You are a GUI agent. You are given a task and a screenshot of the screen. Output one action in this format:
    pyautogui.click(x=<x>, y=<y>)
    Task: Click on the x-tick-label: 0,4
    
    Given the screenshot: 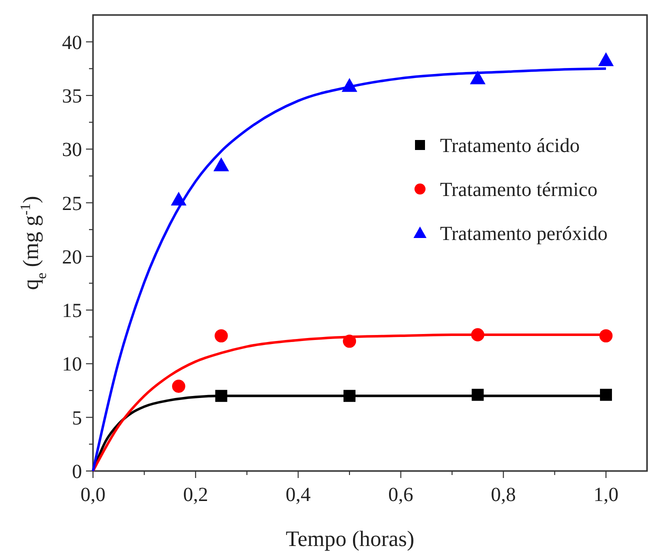 What is the action you would take?
    pyautogui.click(x=298, y=495)
    